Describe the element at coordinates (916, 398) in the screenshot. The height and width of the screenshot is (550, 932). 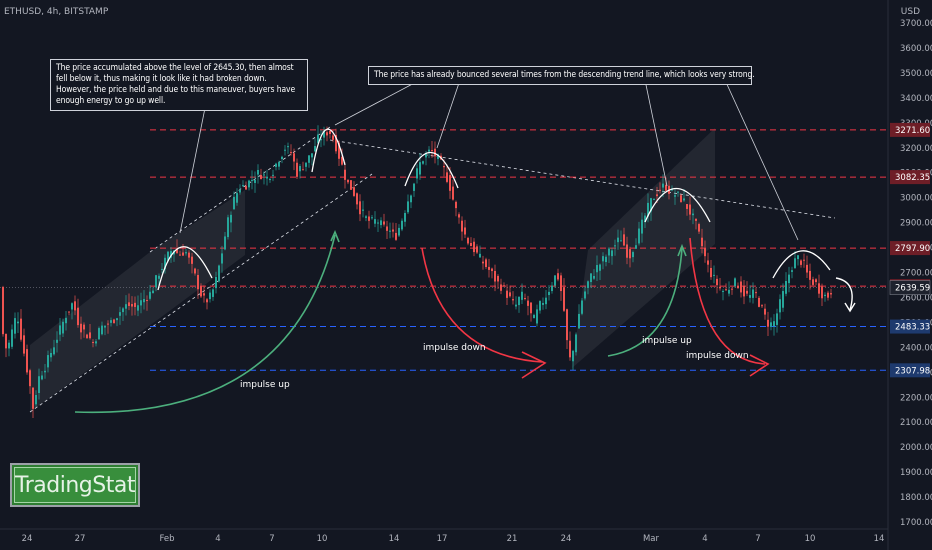
I see `y-tick-label: 2200.00` at that location.